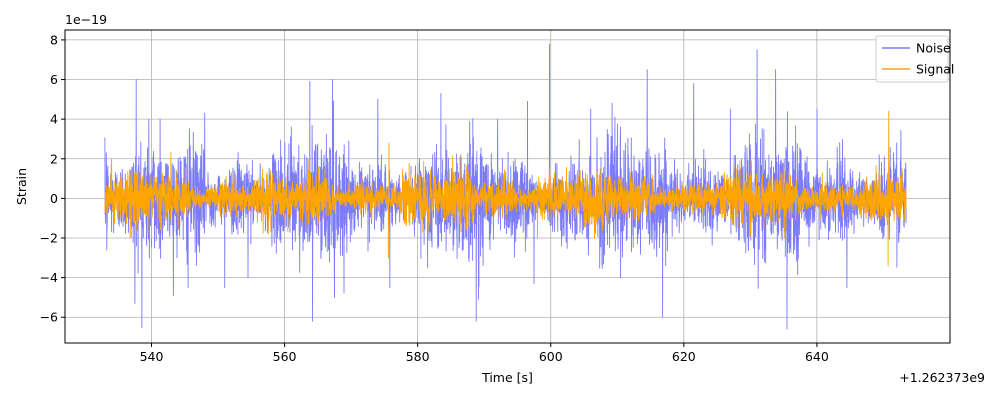 This screenshot has width=1000, height=400. I want to click on x-tick-label: 540, so click(152, 356).